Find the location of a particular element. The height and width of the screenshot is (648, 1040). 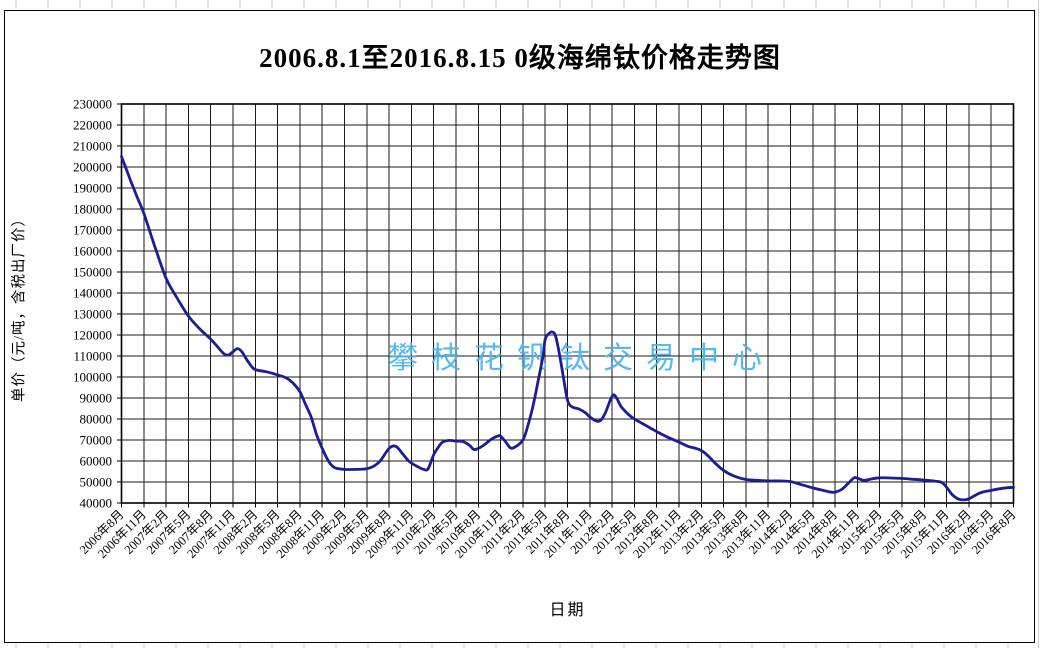

y-tick-label: 140000 is located at coordinates (92, 293).